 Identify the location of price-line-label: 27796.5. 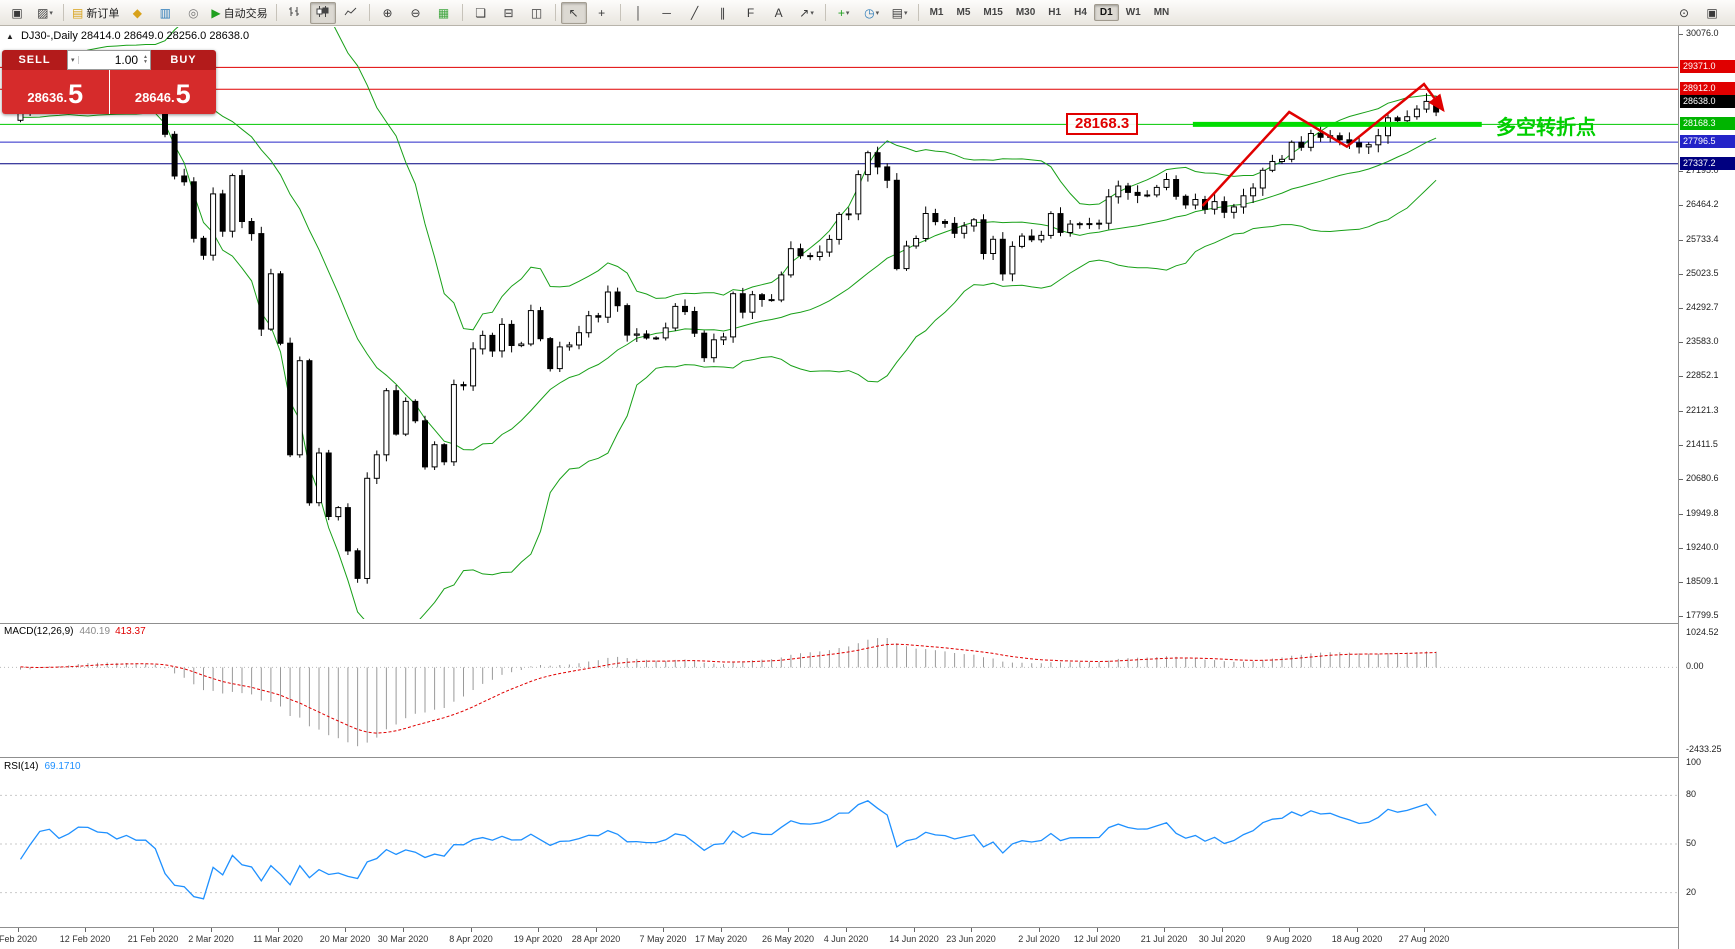
(1707, 141).